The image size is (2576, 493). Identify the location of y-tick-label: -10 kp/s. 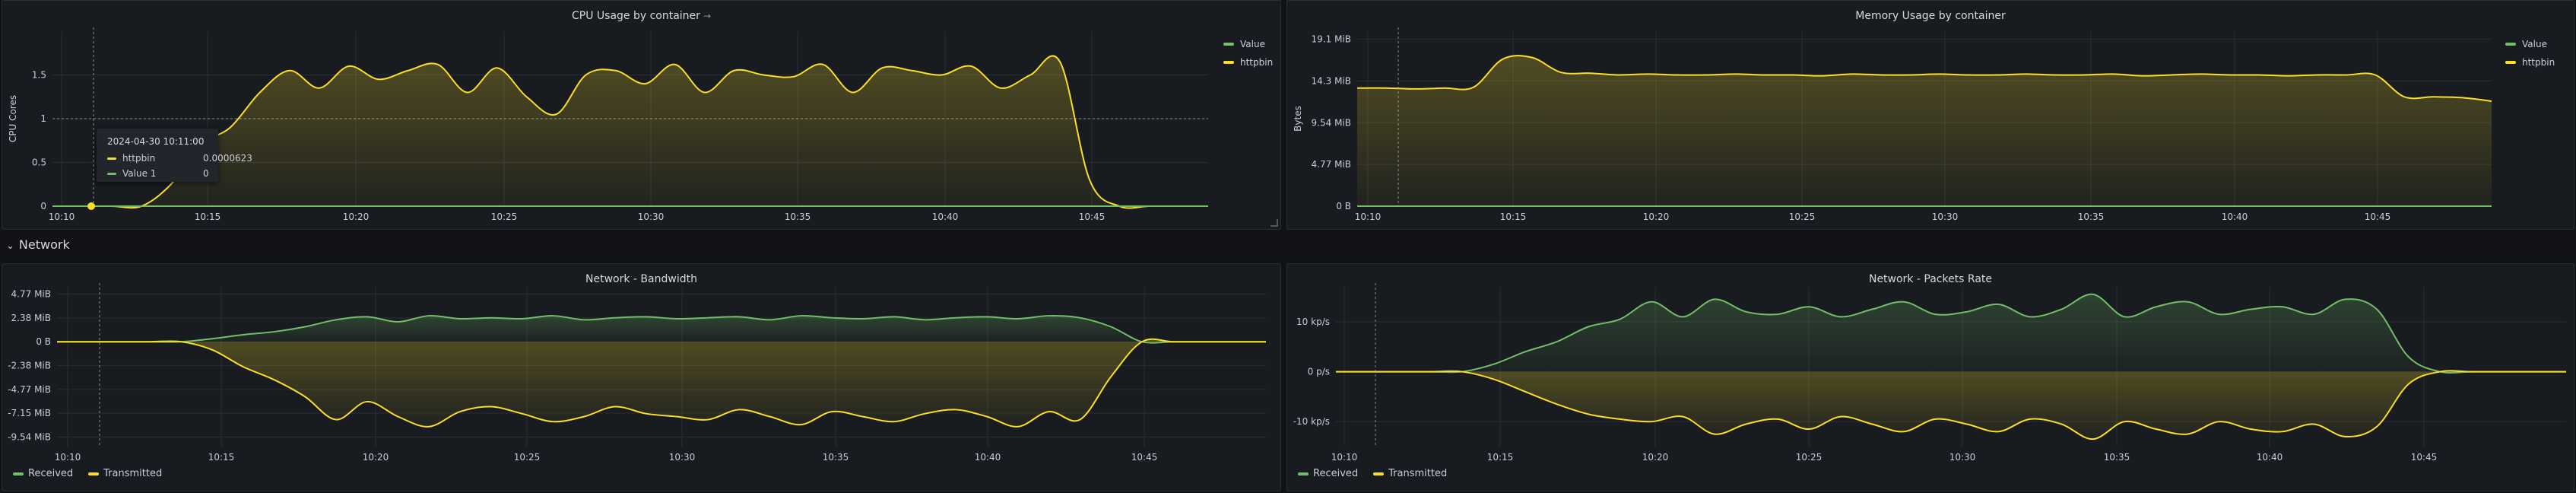
(1311, 422).